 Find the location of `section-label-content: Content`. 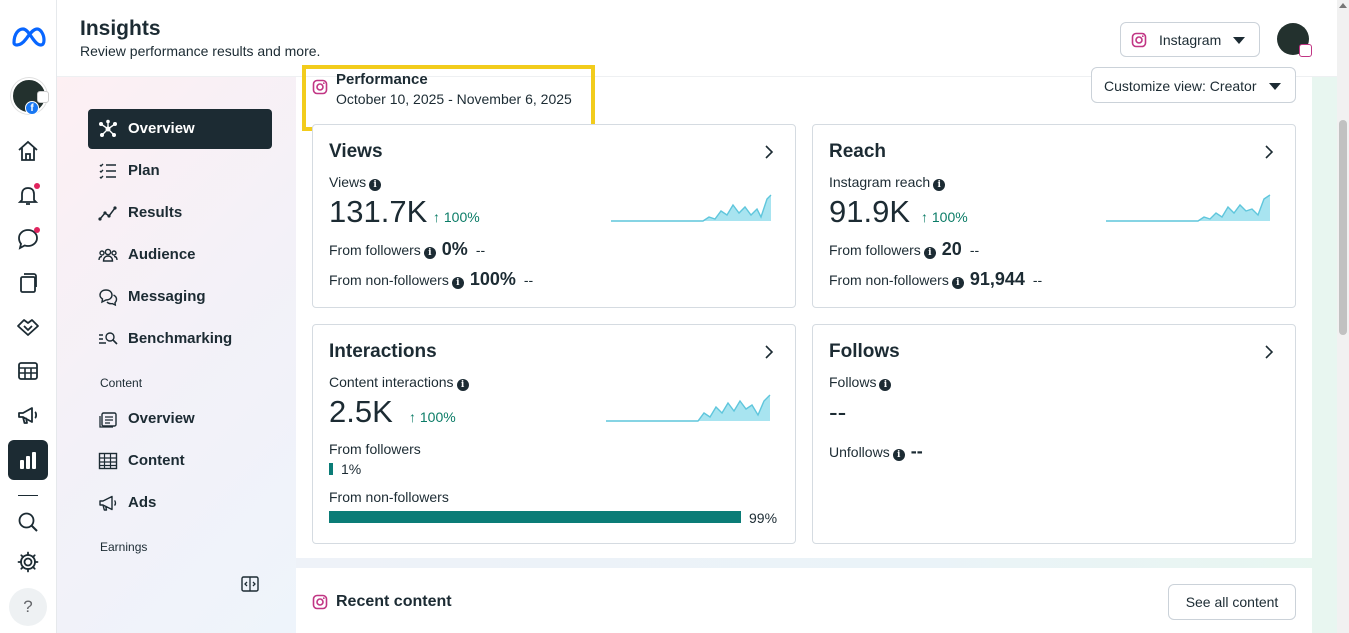

section-label-content: Content is located at coordinates (121, 383).